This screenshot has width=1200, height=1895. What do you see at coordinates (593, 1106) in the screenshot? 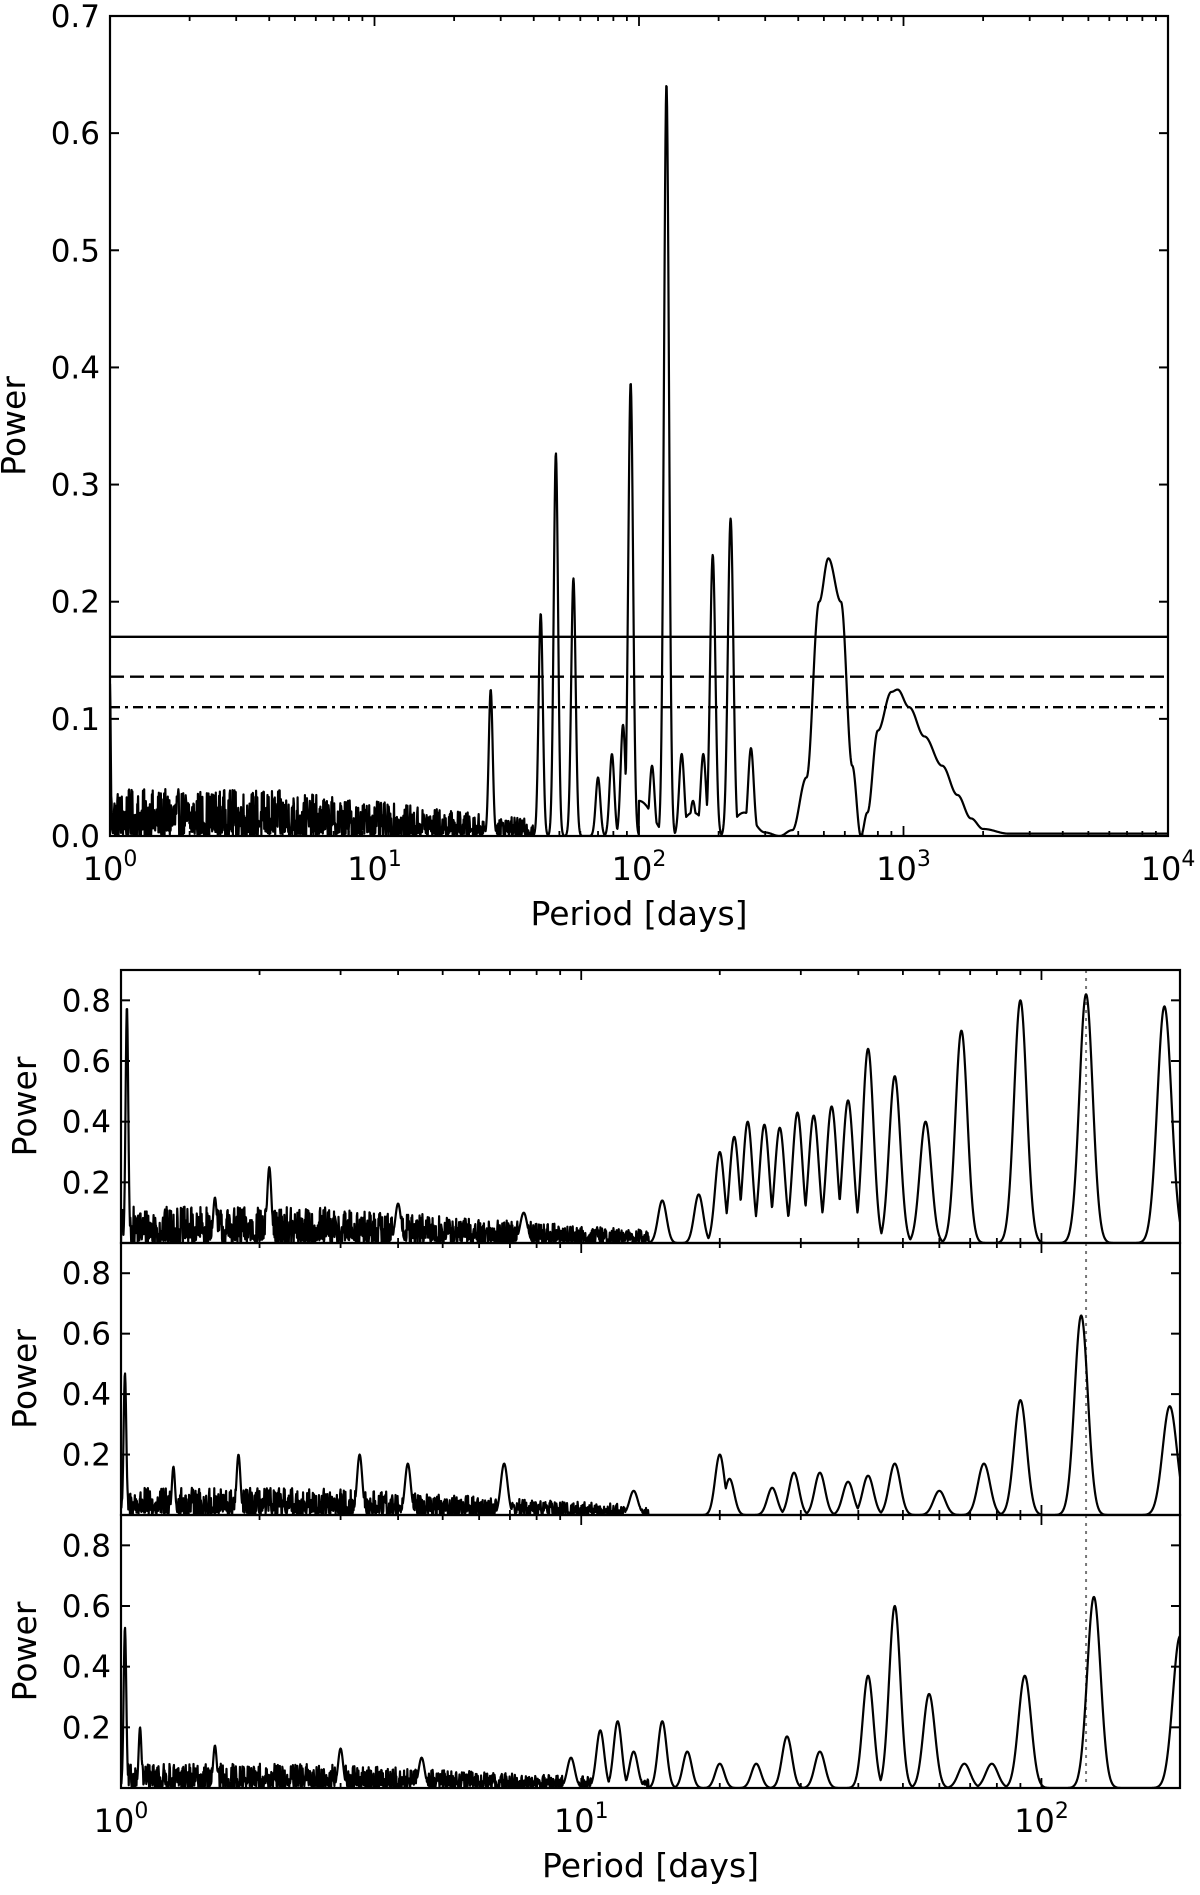
I see `panel-2: 0.2 0.4 0.6 0.8 Power` at bounding box center [593, 1106].